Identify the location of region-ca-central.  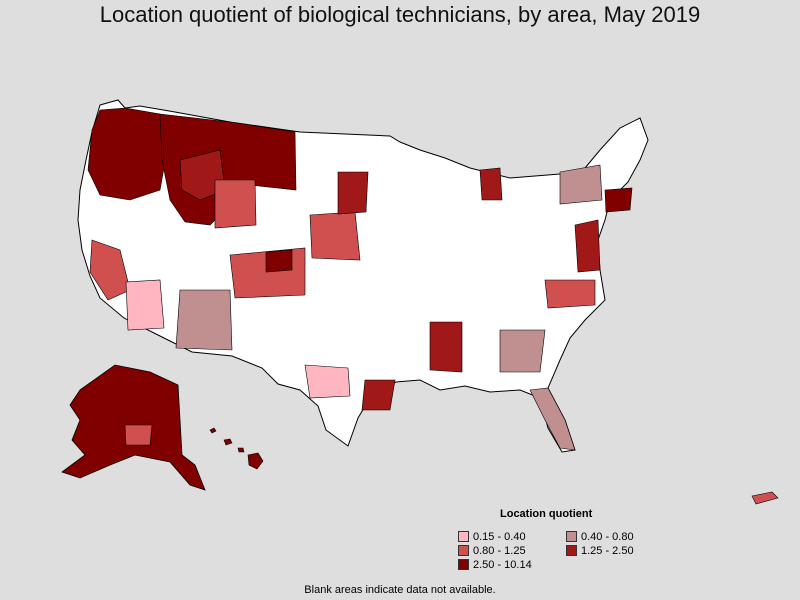
(110, 270).